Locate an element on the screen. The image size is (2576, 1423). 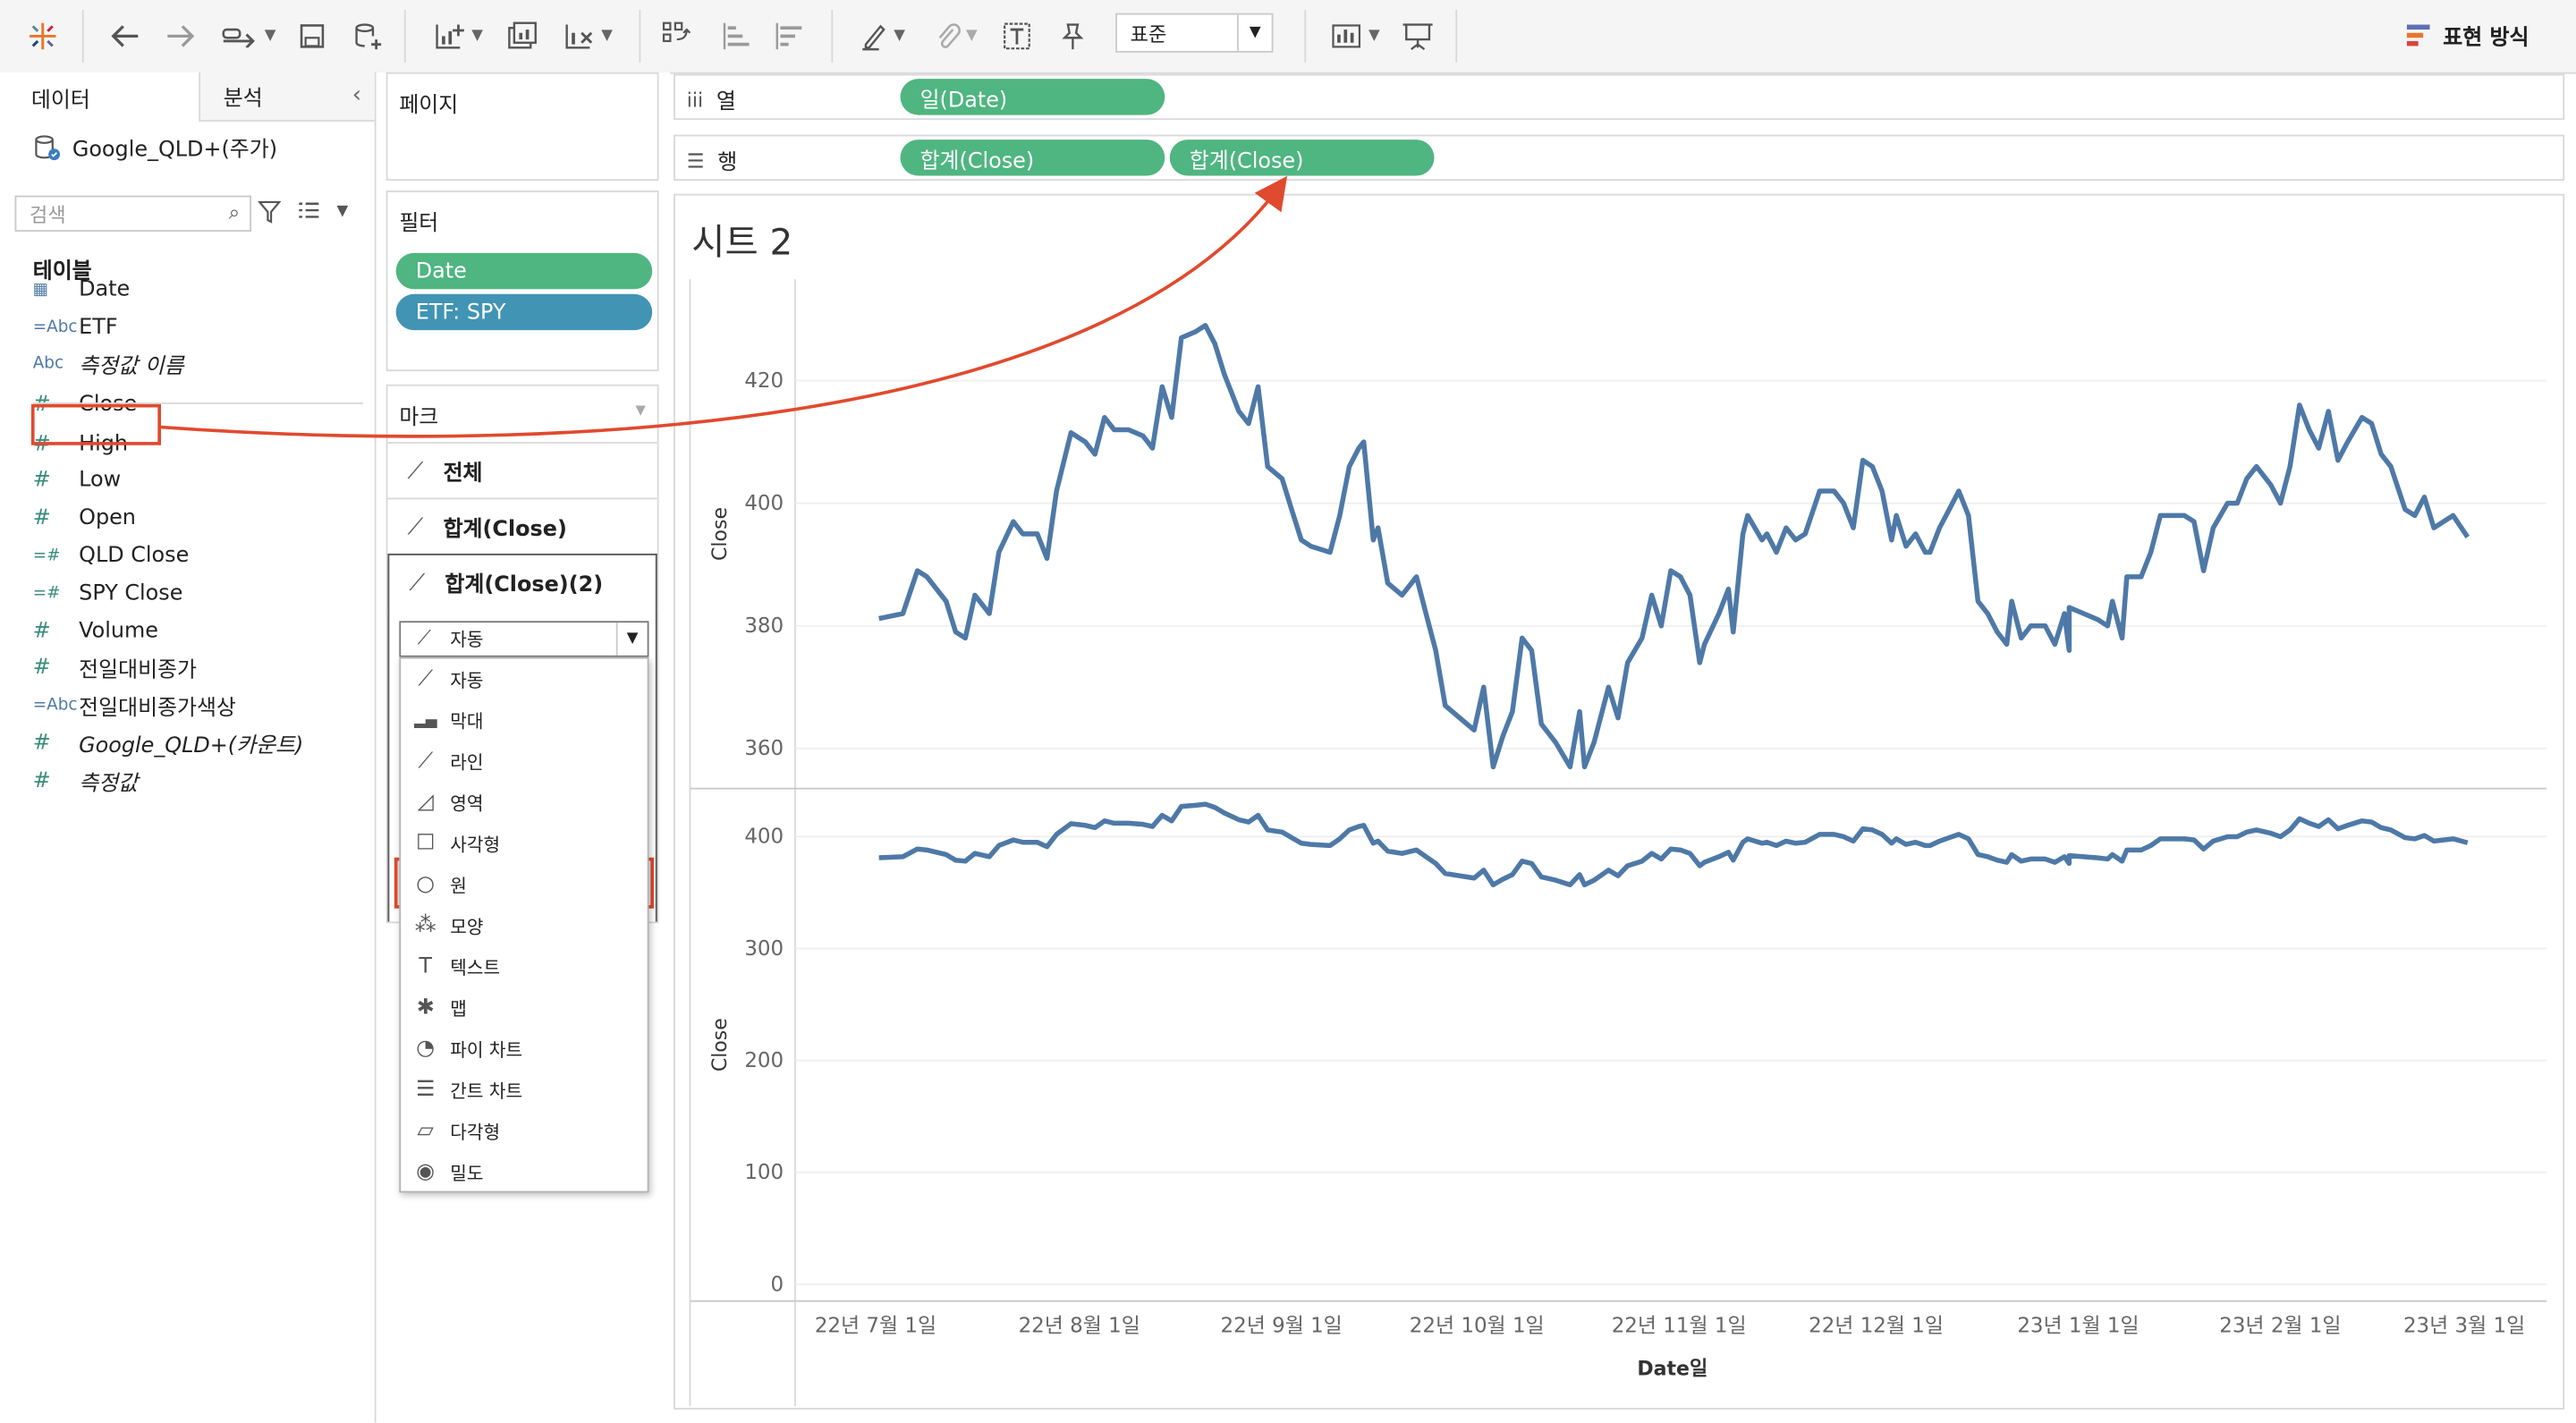
replay-icon: ▼ is located at coordinates (248, 36).